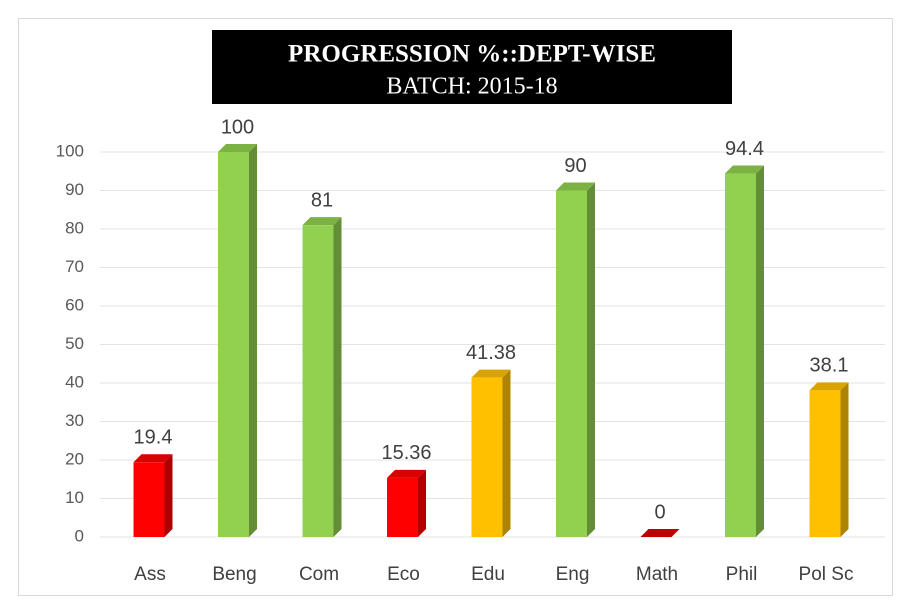 Image resolution: width=910 pixels, height=607 pixels. Describe the element at coordinates (575, 166) in the screenshot. I see `value-label: 90` at that location.